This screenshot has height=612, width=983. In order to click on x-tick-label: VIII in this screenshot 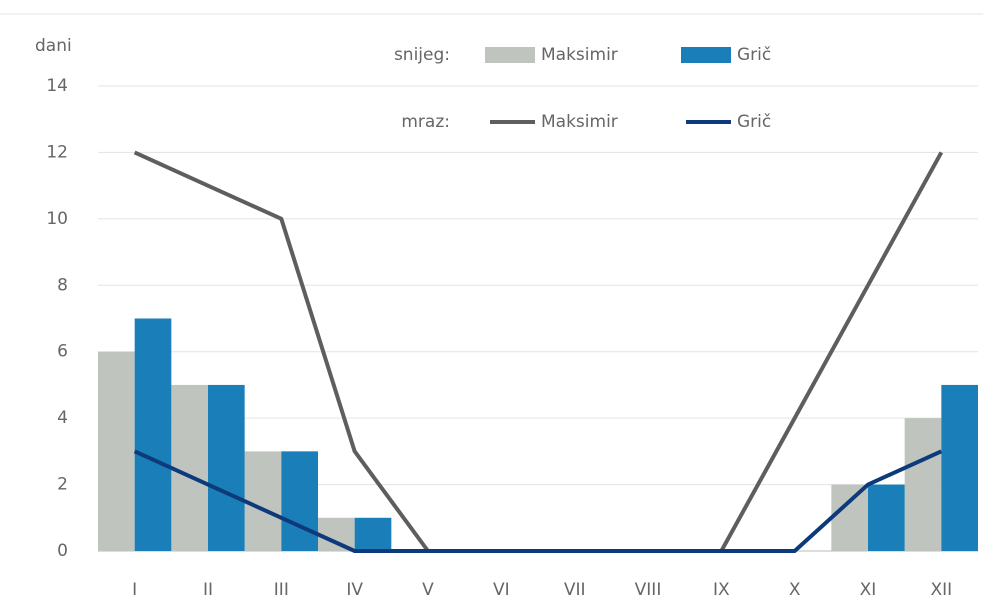, I will do `click(648, 590)`.